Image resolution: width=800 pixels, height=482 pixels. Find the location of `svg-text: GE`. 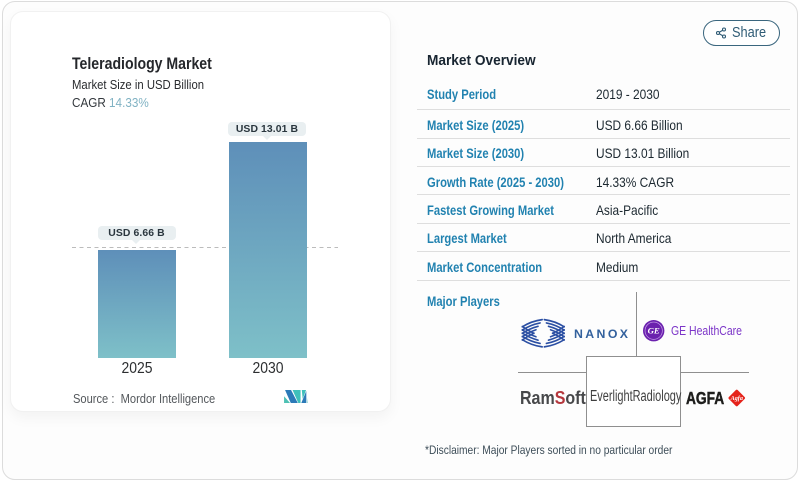

svg-text: GE is located at coordinates (654, 331).